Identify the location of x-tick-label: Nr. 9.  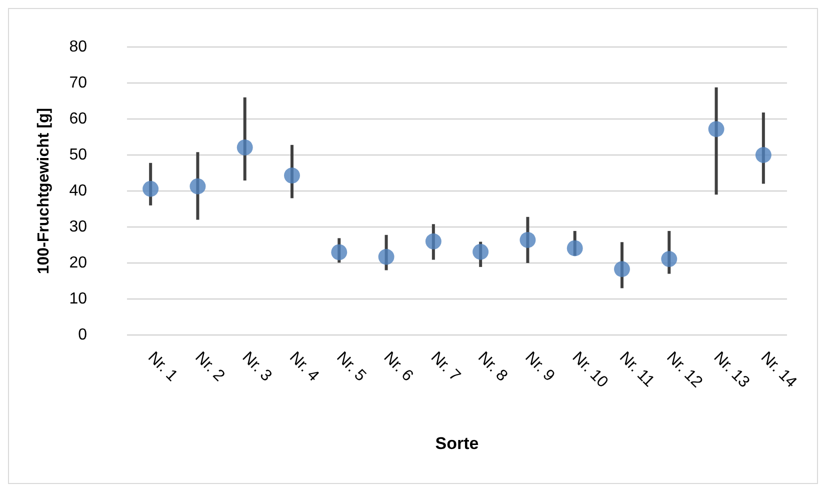
(540, 366).